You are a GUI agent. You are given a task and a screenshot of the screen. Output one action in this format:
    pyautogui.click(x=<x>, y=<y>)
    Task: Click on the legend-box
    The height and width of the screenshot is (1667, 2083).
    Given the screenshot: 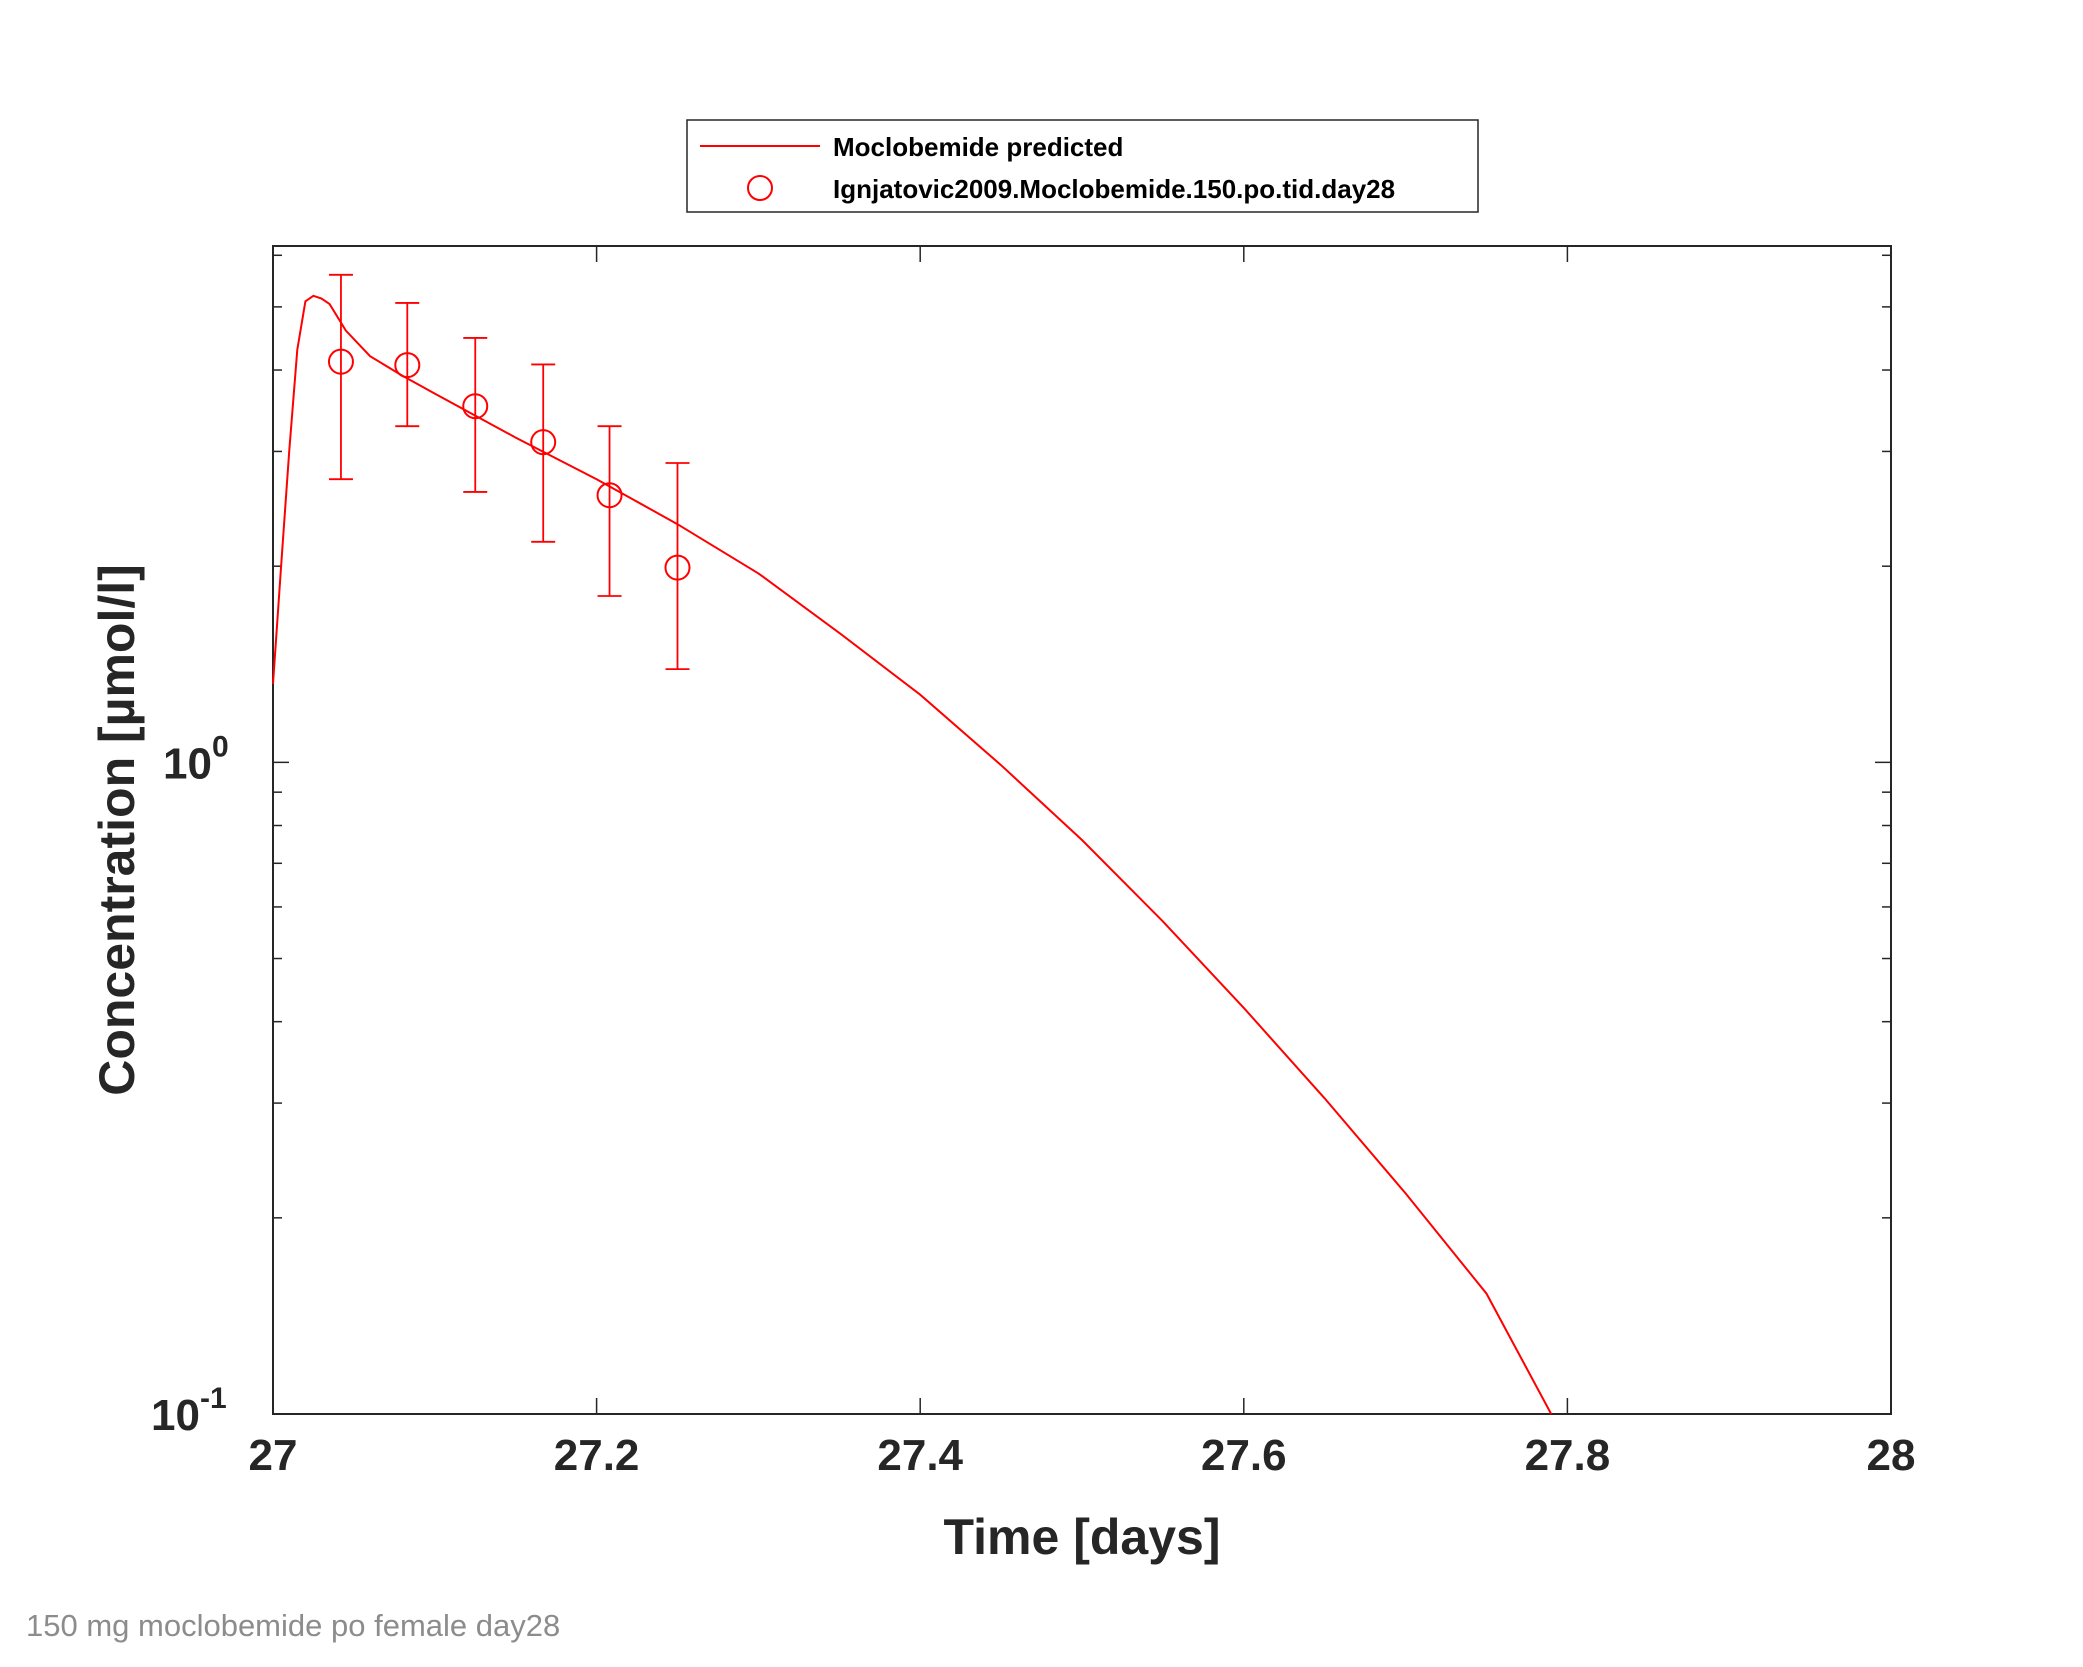 What is the action you would take?
    pyautogui.click(x=1082, y=166)
    